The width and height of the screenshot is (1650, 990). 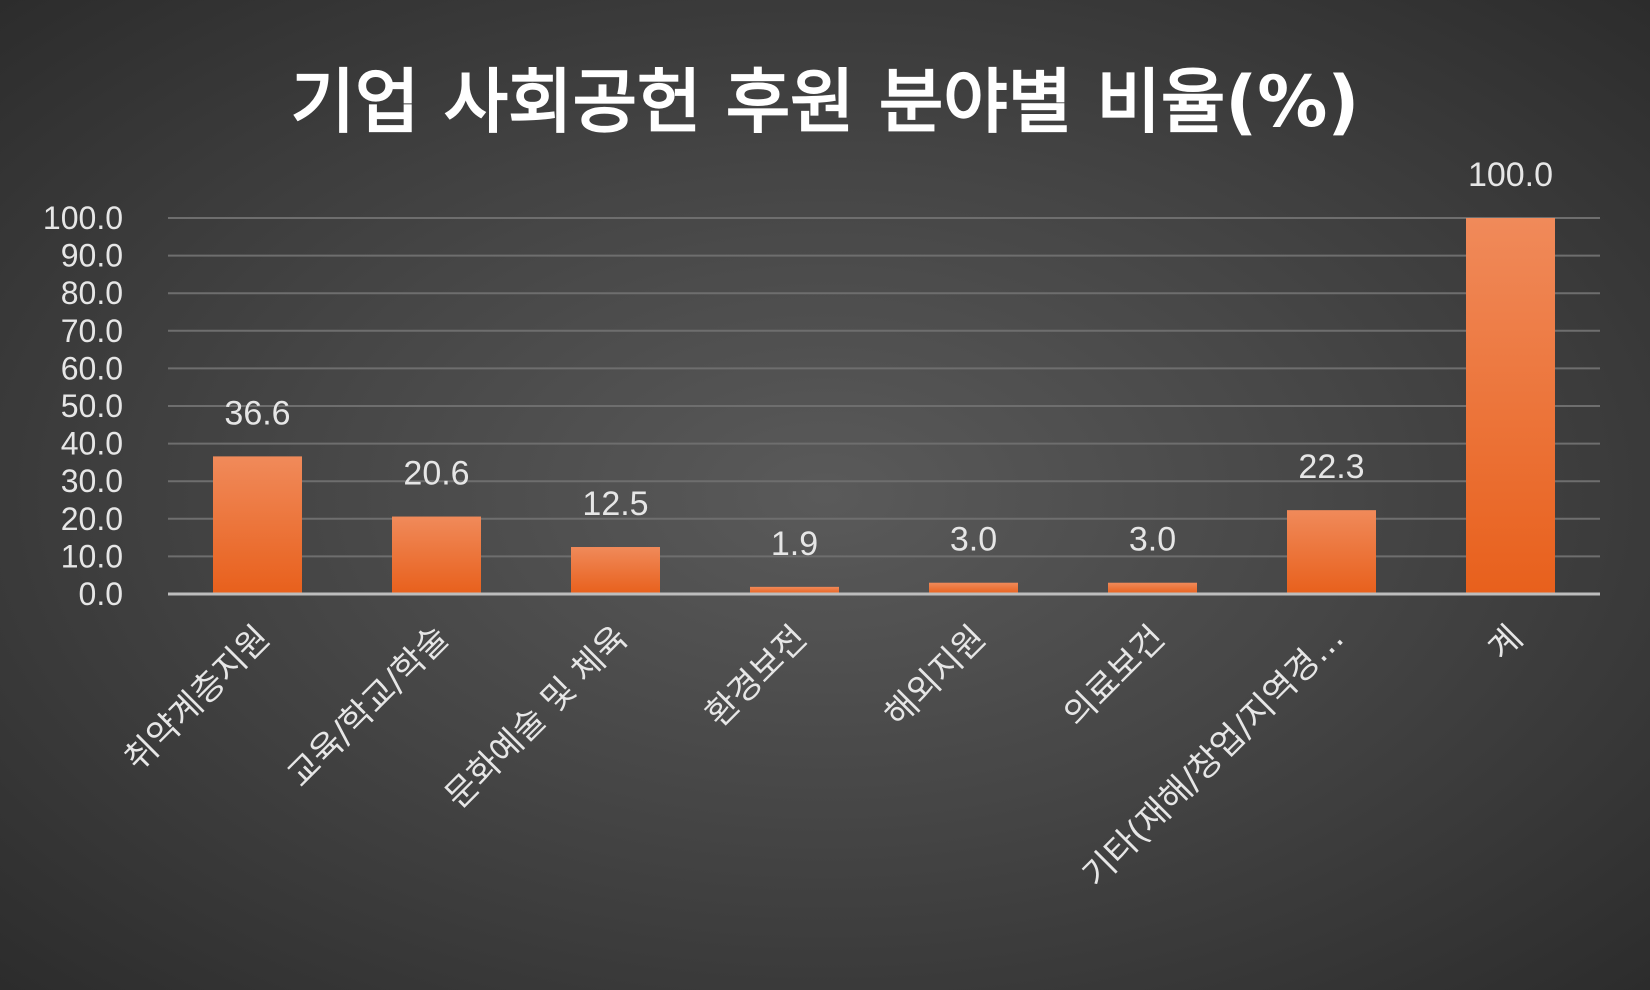 What do you see at coordinates (1505, 643) in the screenshot?
I see `x-tick-label: 계` at bounding box center [1505, 643].